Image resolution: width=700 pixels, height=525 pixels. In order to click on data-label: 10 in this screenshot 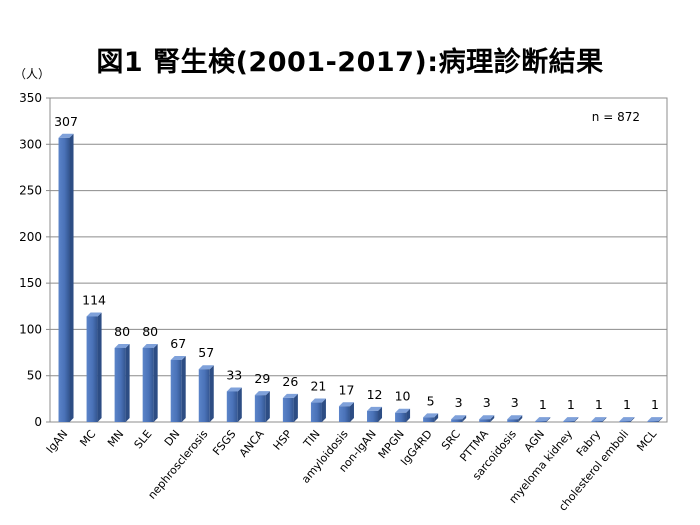, I will do `click(403, 396)`.